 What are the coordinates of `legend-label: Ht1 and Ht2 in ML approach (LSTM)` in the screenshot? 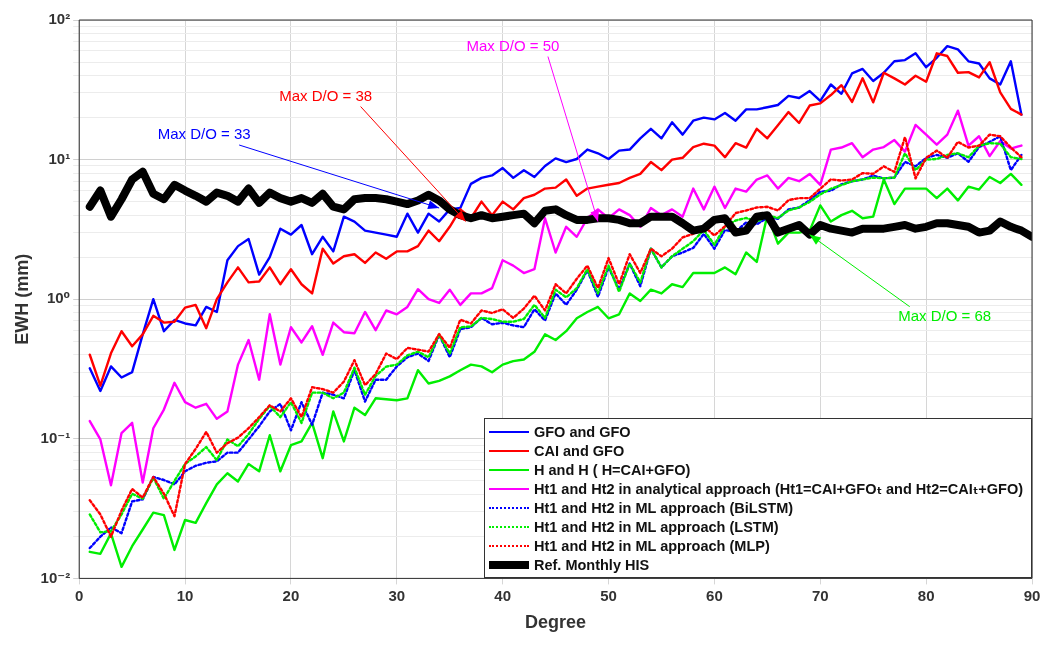 It's located at (656, 526).